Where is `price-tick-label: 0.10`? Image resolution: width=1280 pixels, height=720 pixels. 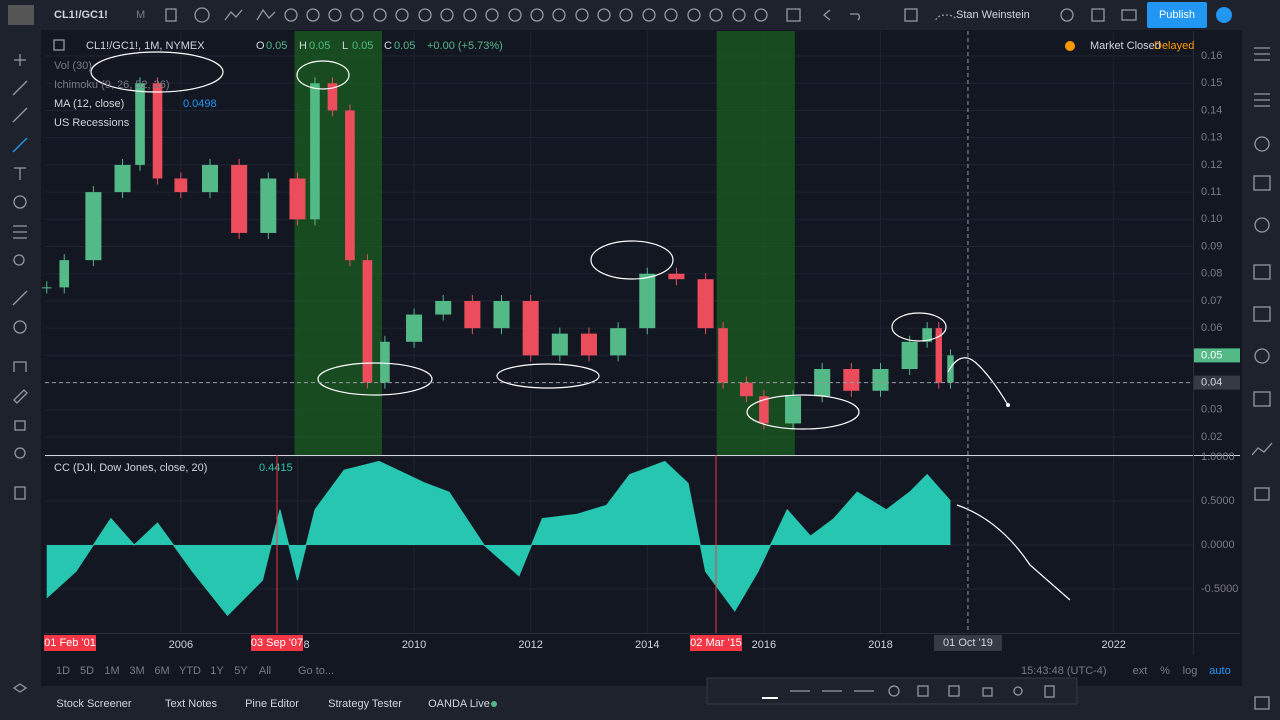 price-tick-label: 0.10 is located at coordinates (1211, 219).